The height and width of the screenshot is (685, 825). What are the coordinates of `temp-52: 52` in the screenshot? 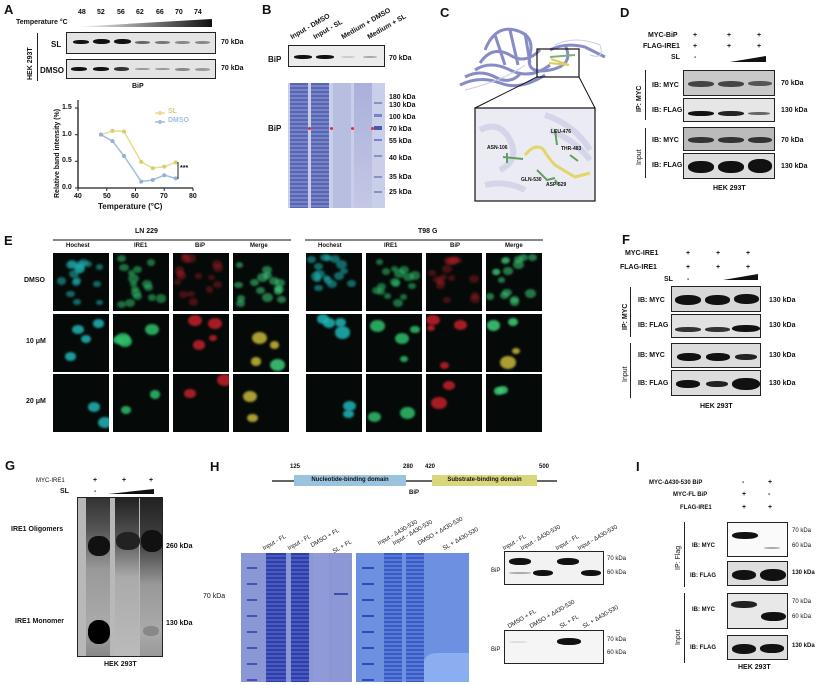 It's located at (101, 12).